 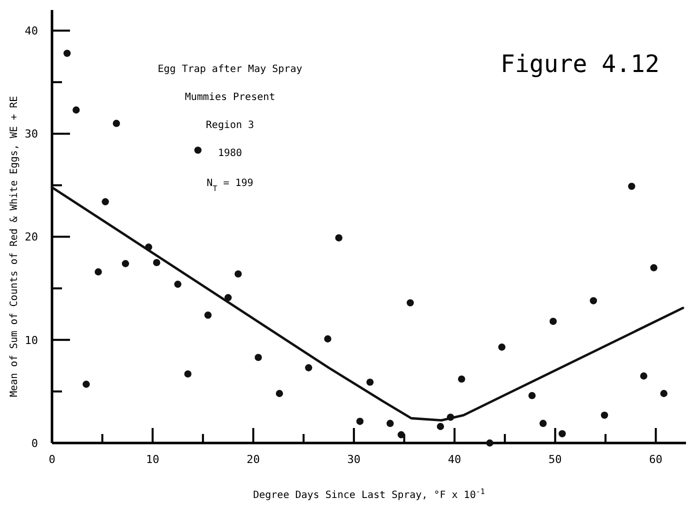 What do you see at coordinates (655, 459) in the screenshot?
I see `x-tick-label: 60` at bounding box center [655, 459].